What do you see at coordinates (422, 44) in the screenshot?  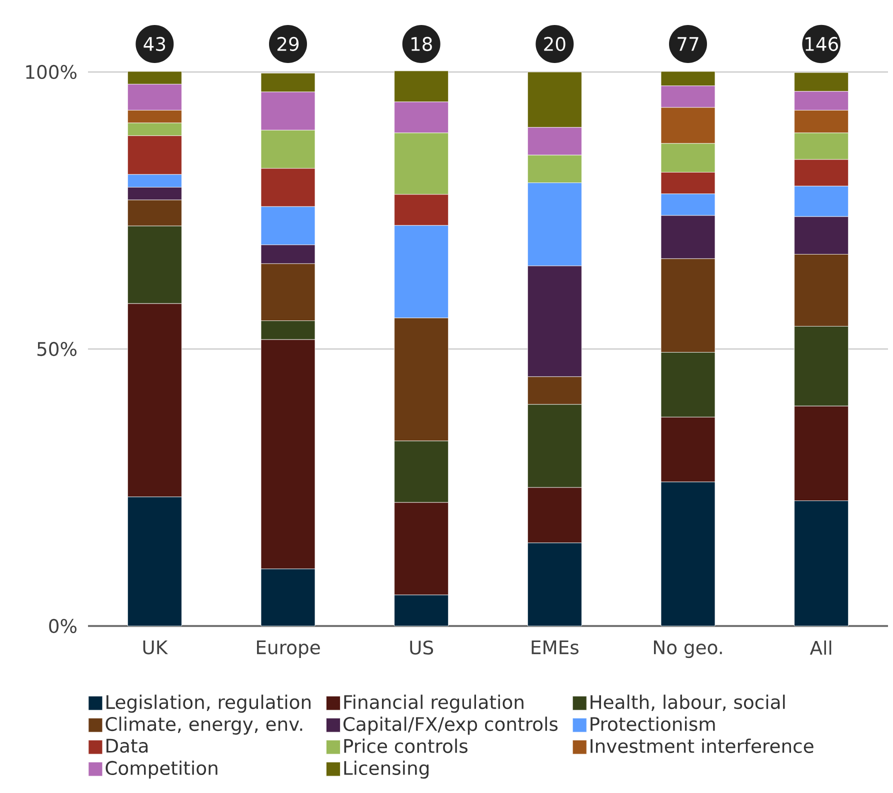 I see `text: 18` at bounding box center [422, 44].